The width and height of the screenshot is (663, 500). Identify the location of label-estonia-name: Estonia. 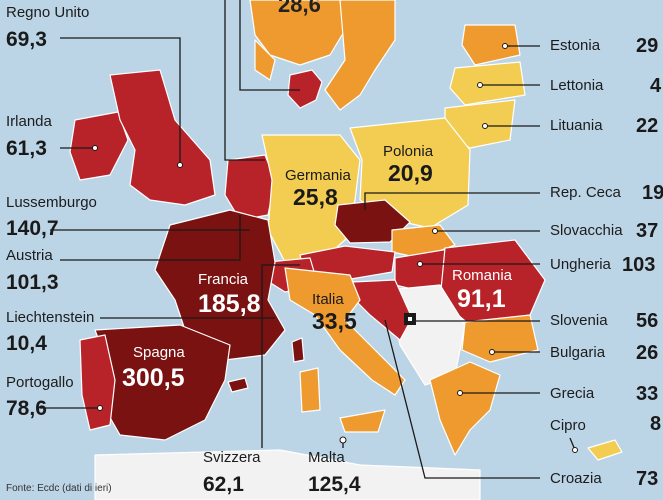
(575, 45).